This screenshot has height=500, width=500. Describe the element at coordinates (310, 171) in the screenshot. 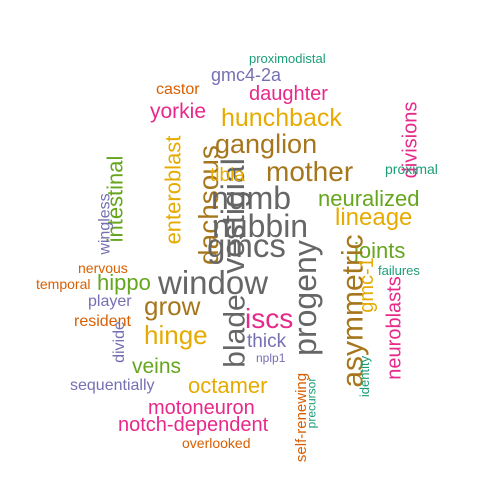

I see `word-mother: mother` at that location.